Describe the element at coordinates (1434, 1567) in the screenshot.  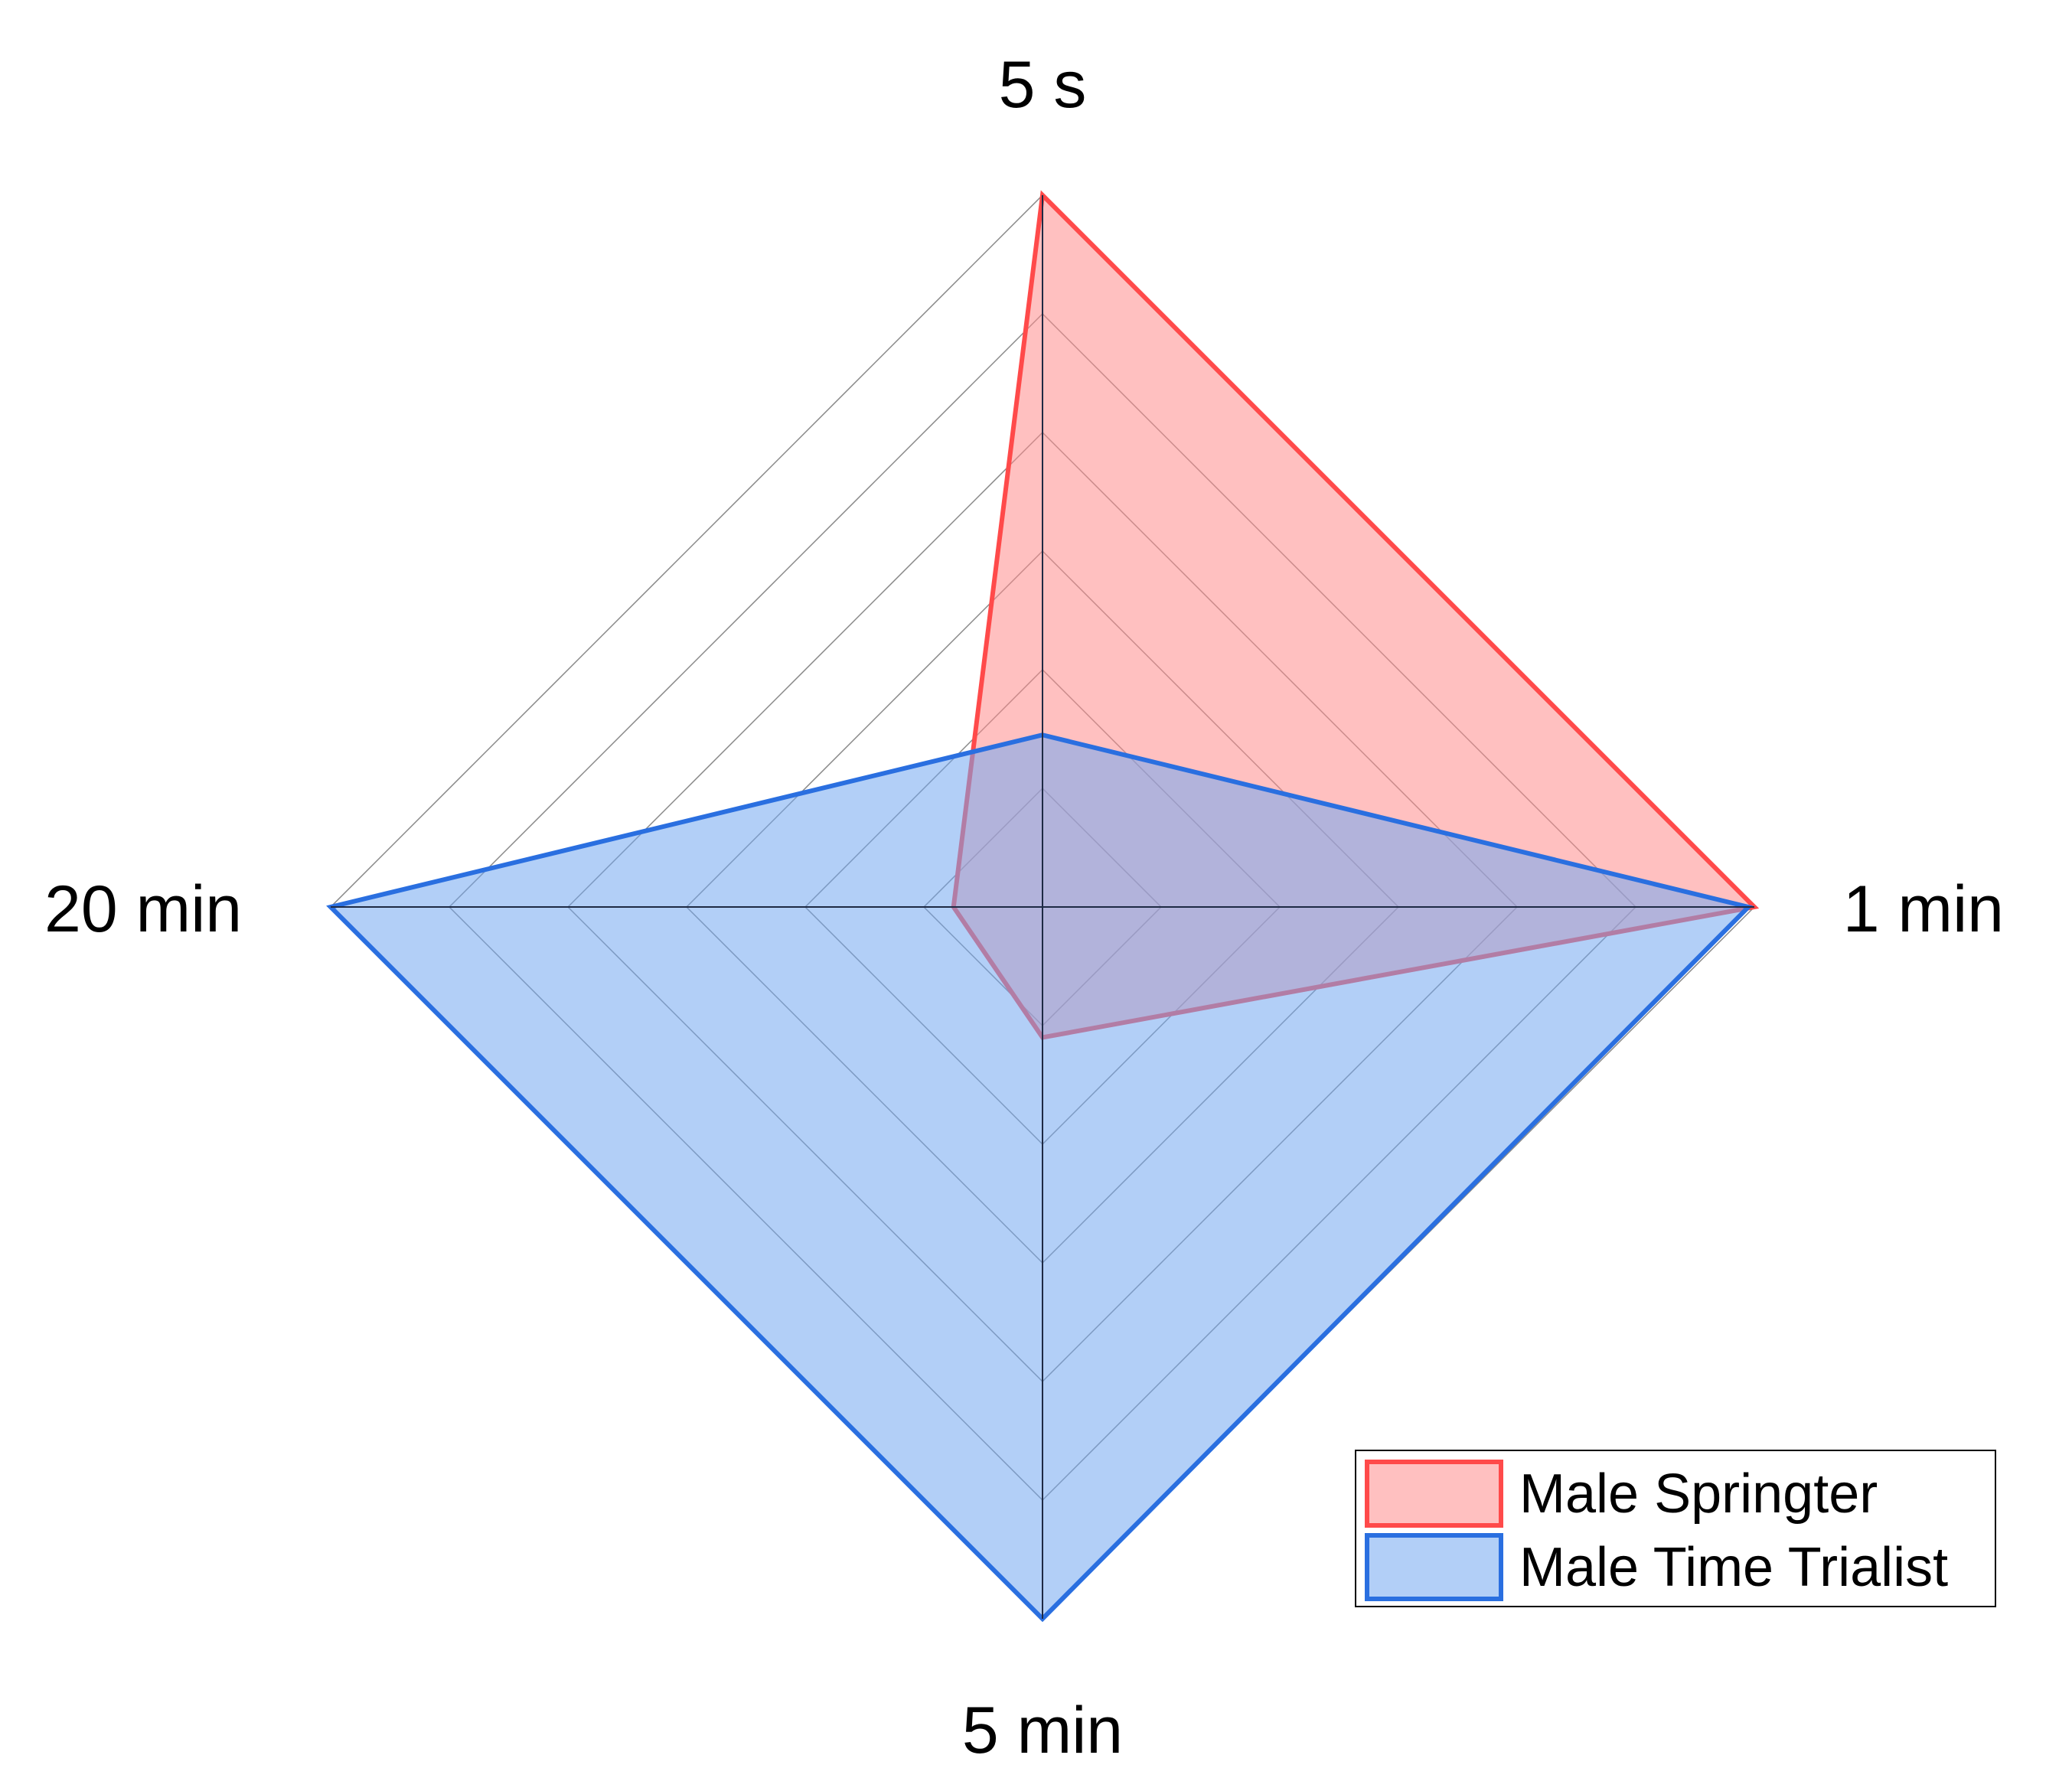
I see `legend-swatch-male-time-trialist` at that location.